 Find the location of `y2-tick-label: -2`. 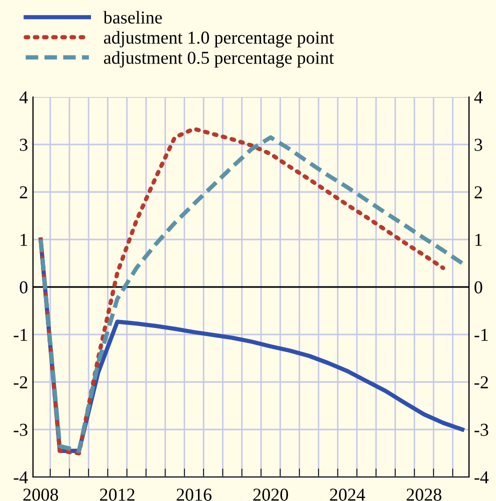

y2-tick-label: -2 is located at coordinates (481, 382).